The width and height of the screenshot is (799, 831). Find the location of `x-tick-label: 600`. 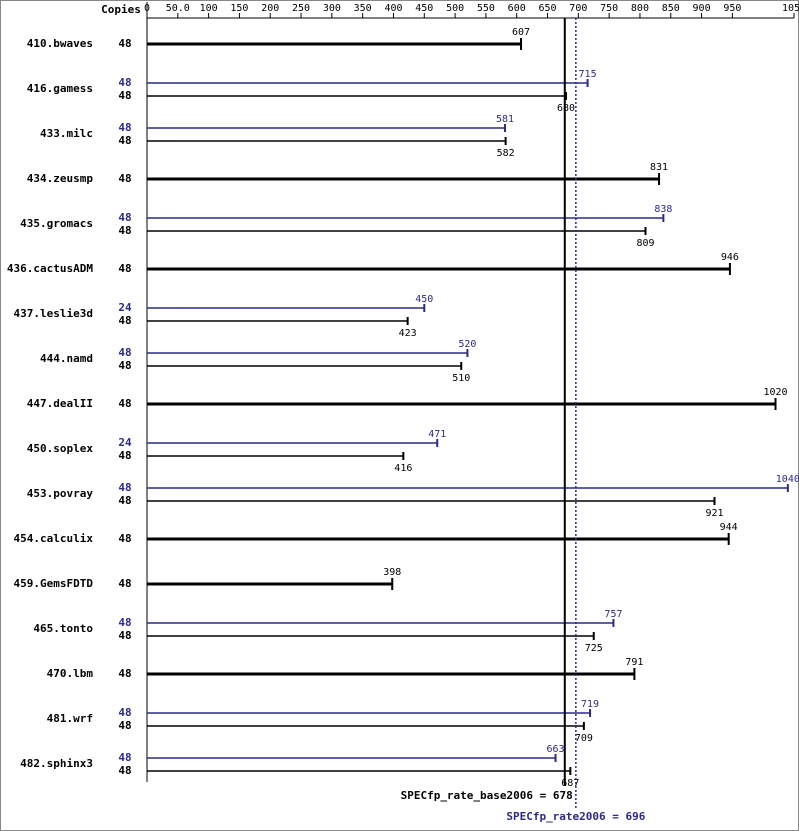

x-tick-label: 600 is located at coordinates (517, 8).